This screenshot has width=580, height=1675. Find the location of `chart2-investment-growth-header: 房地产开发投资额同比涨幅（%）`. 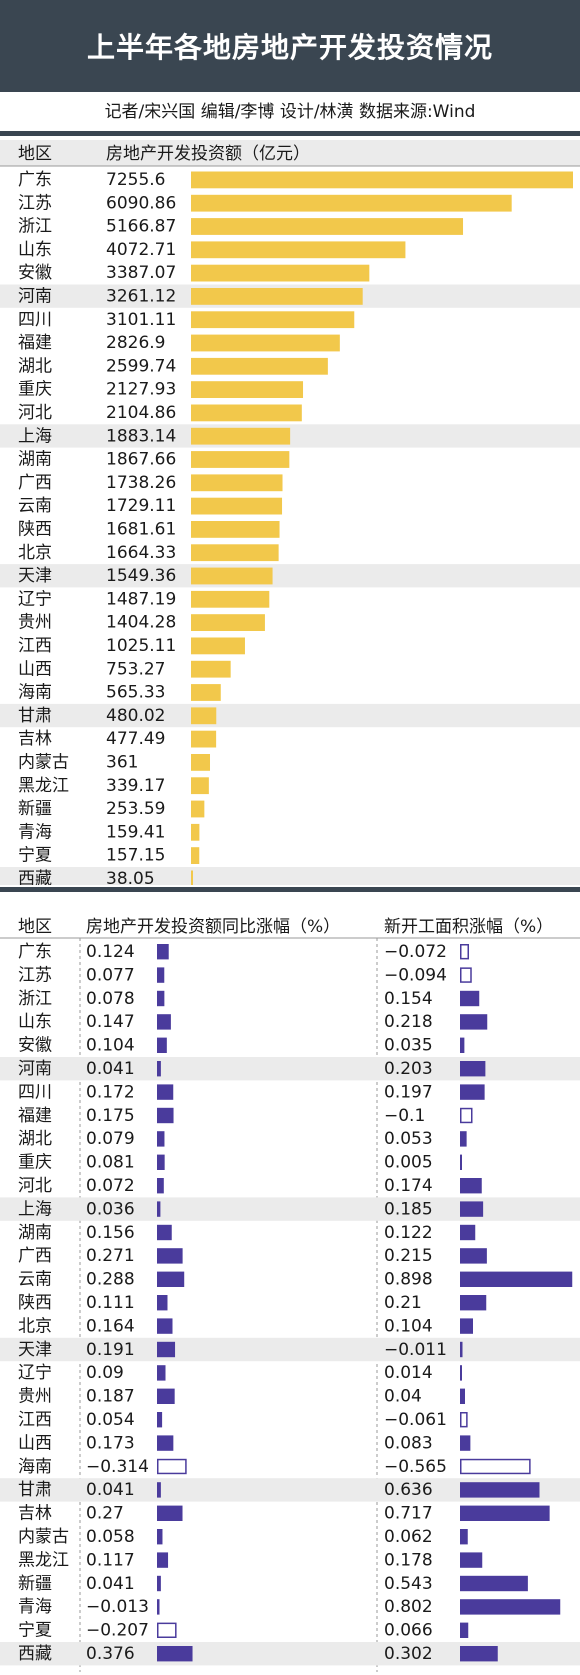

chart2-investment-growth-header: 房地产开发投资额同比涨幅（%） is located at coordinates (213, 927).